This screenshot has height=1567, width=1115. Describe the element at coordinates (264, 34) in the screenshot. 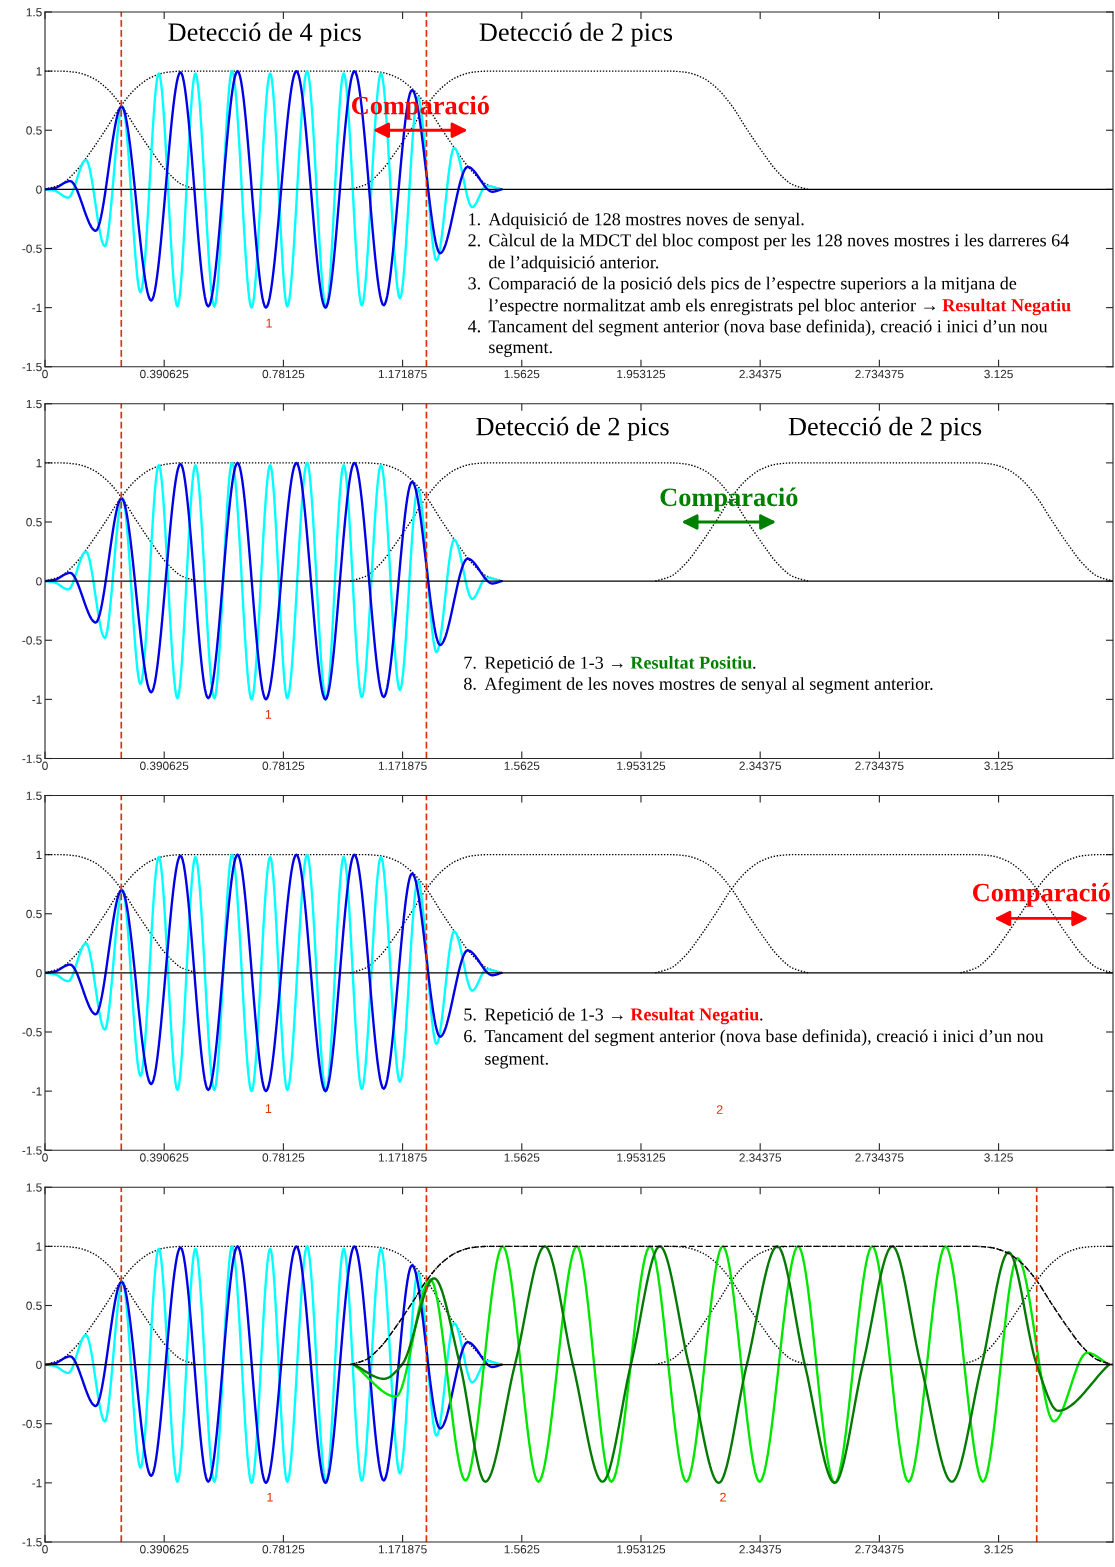

I see `annotation: Detecció de 4 pics` at that location.